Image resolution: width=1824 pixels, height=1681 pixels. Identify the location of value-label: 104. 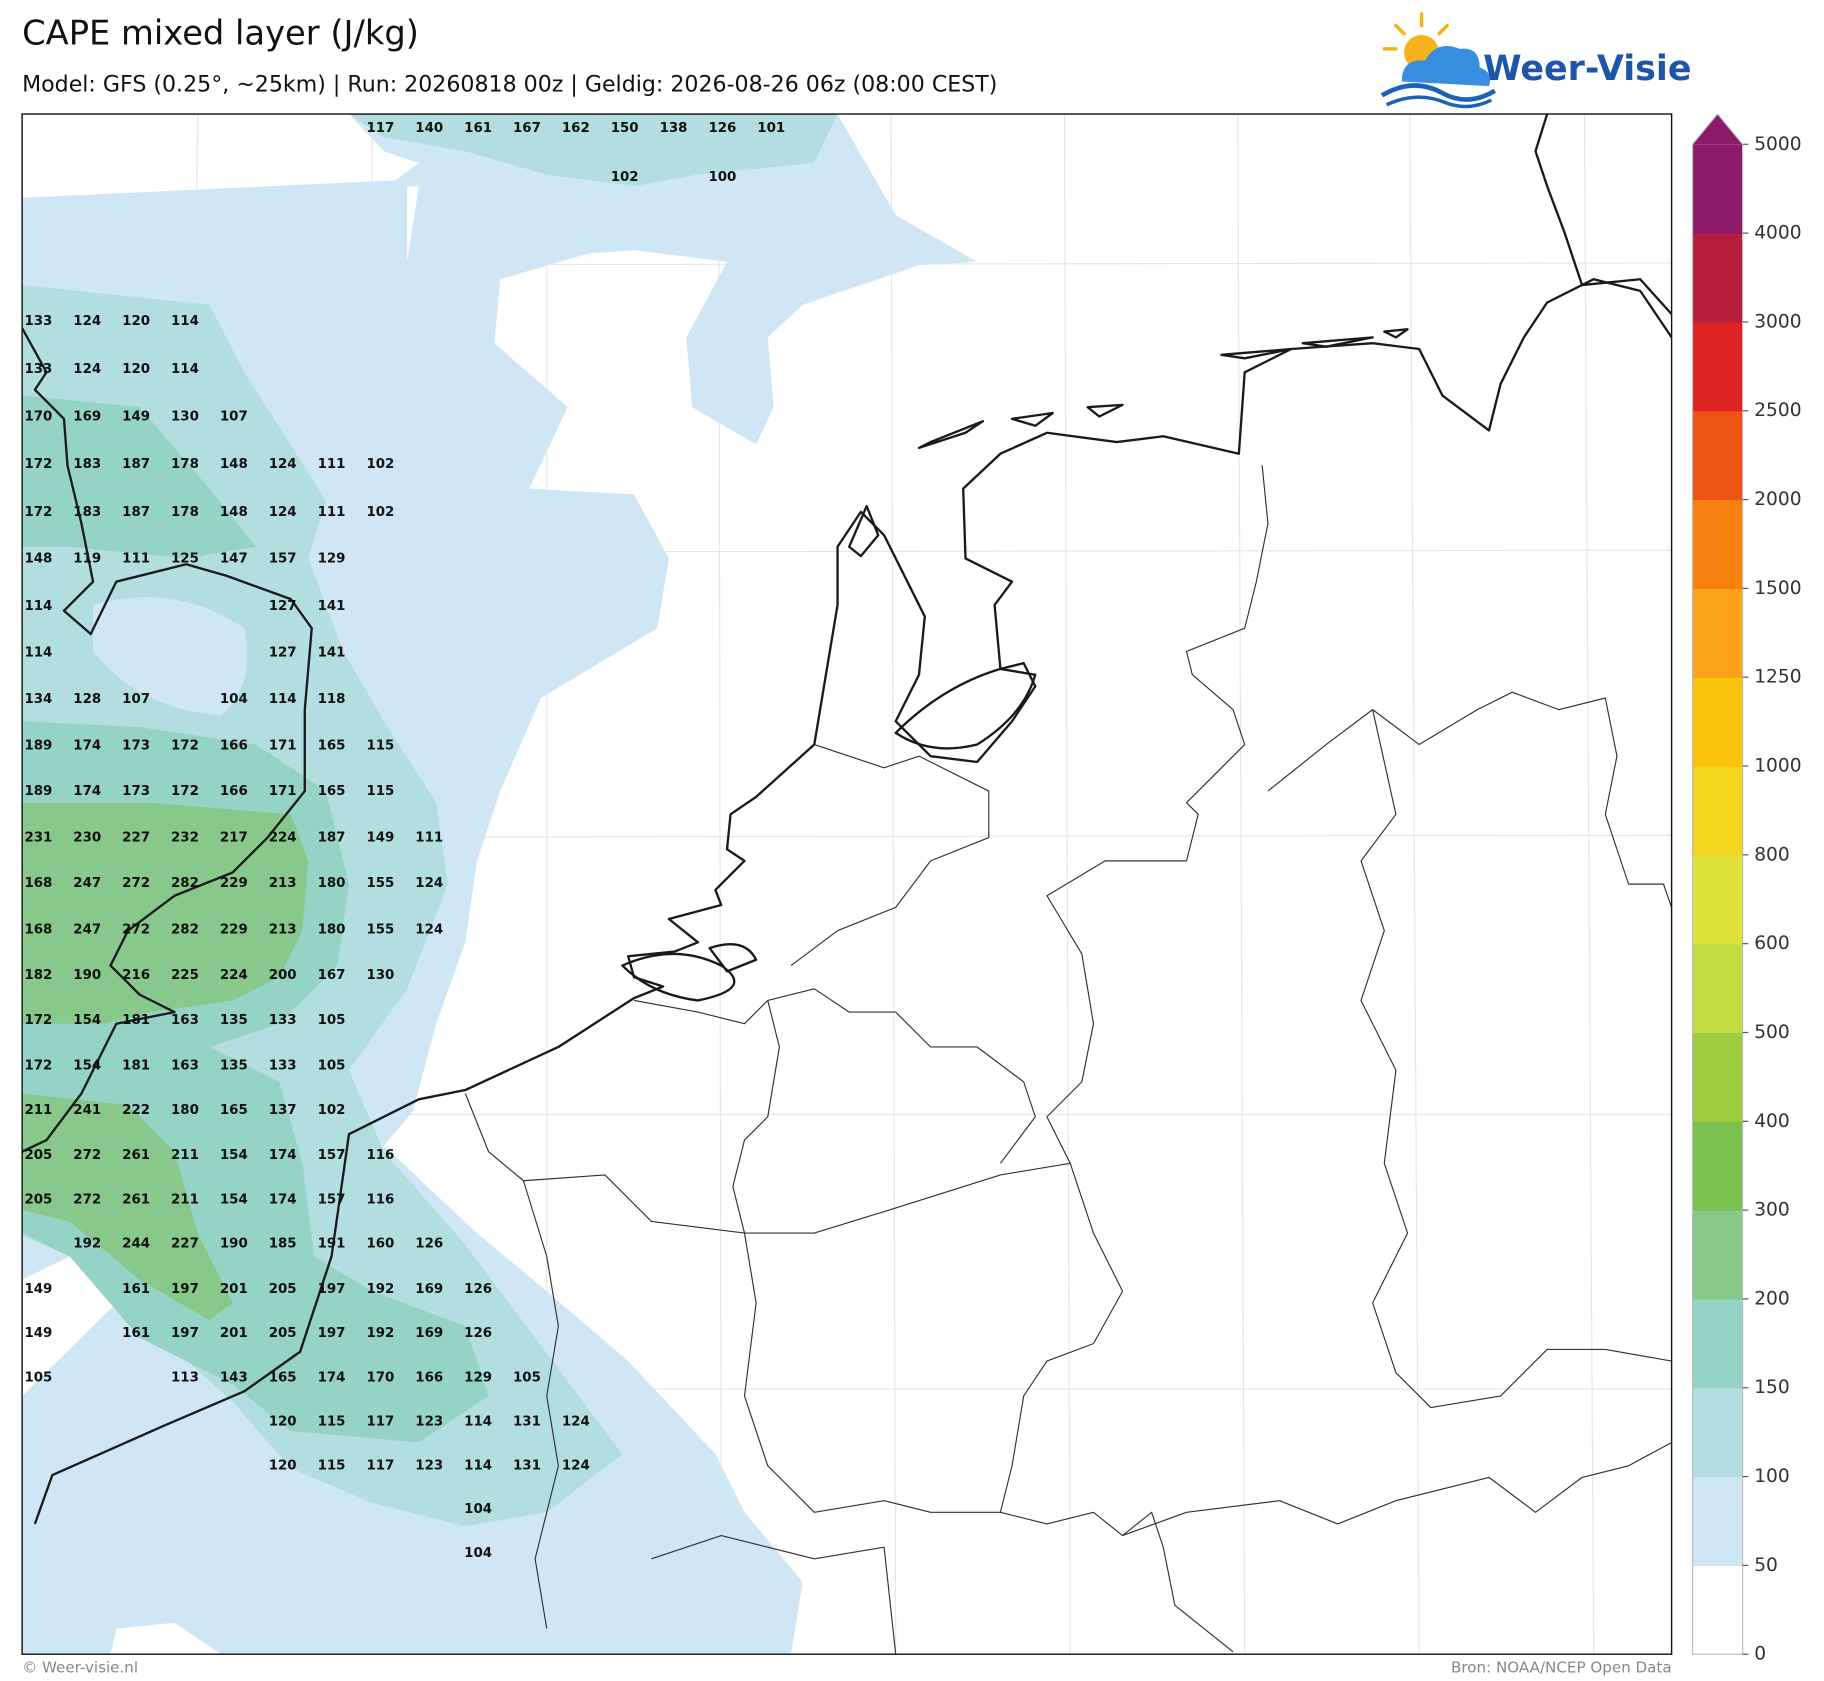
(478, 1509).